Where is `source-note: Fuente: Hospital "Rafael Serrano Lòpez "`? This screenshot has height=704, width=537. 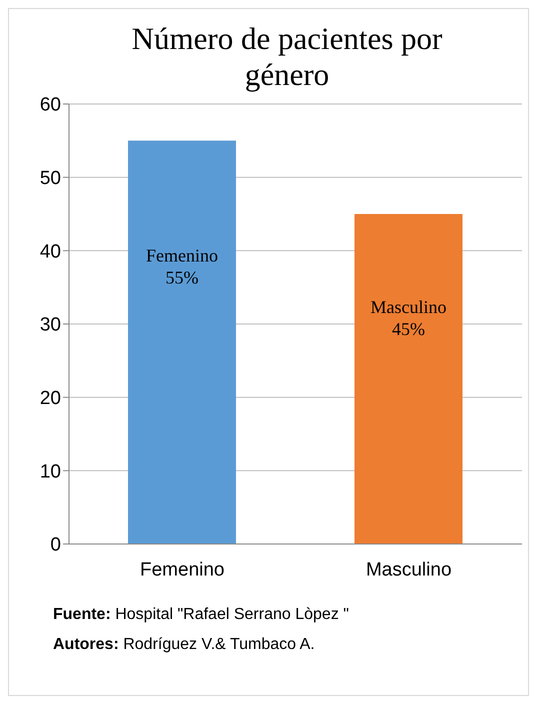 source-note: Fuente: Hospital "Rafael Serrano Lòpez " is located at coordinates (201, 615).